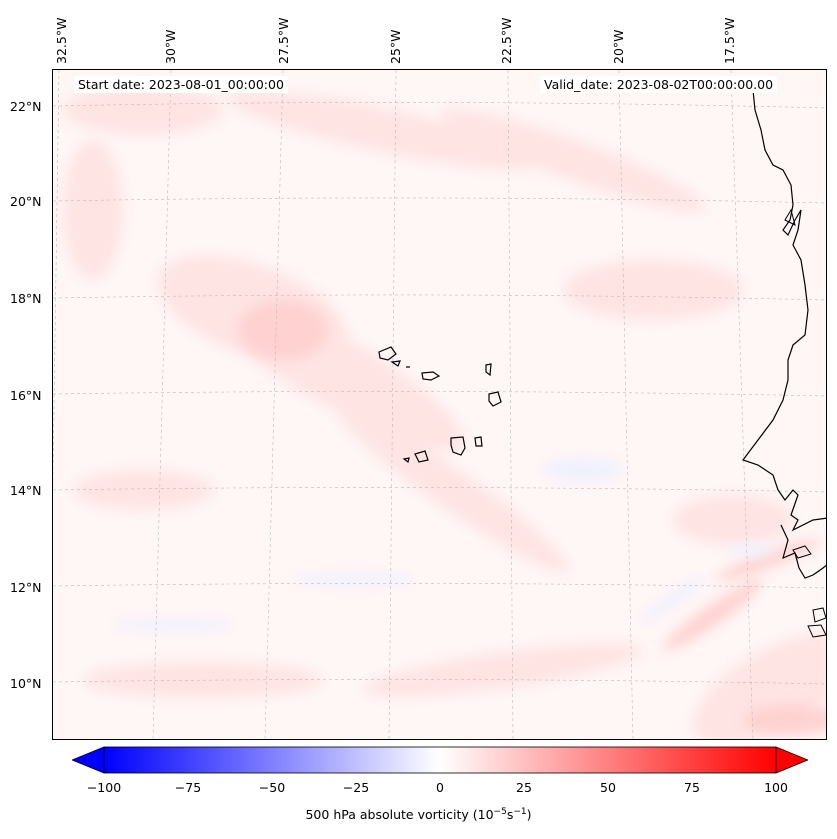  I want to click on colorbar-tick: −50, so click(272, 787).